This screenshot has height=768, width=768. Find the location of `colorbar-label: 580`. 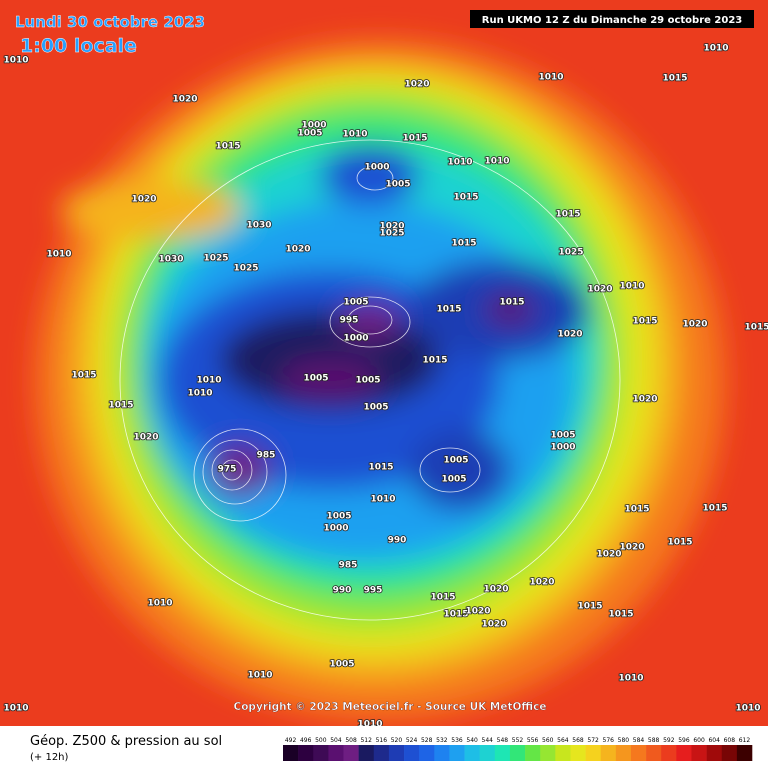

colorbar-label: 580 is located at coordinates (624, 740).